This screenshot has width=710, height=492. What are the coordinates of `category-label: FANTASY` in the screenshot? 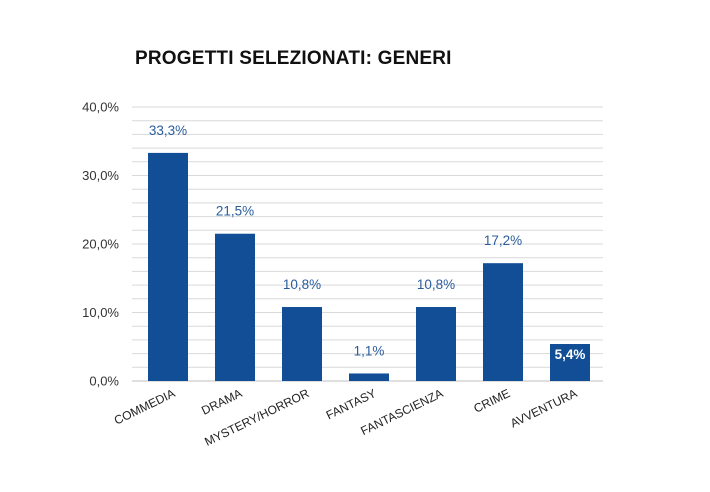 It's located at (351, 404).